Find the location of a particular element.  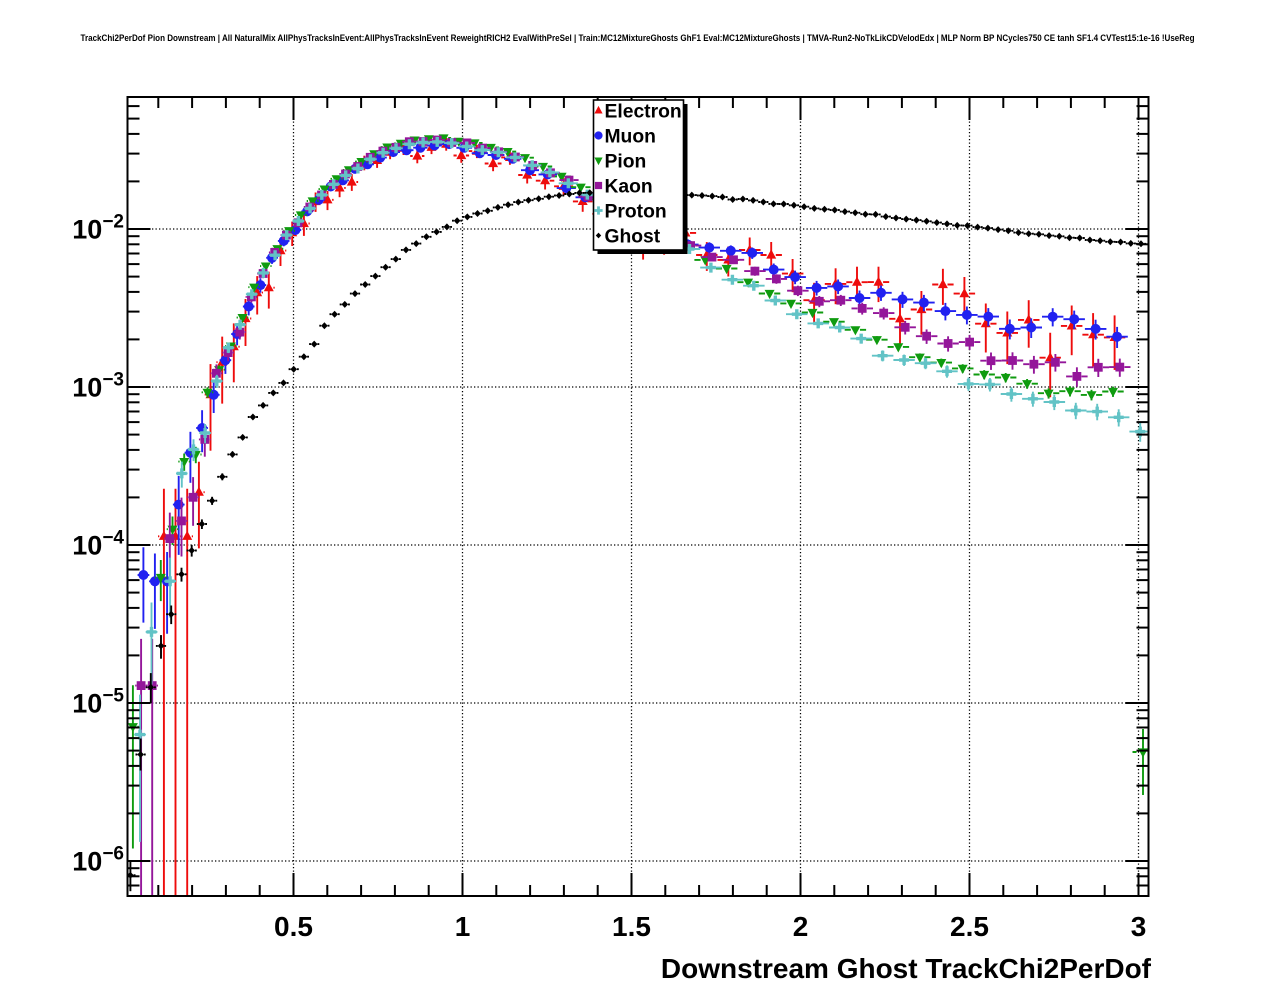

svg-text: 2.5 is located at coordinates (969, 926).